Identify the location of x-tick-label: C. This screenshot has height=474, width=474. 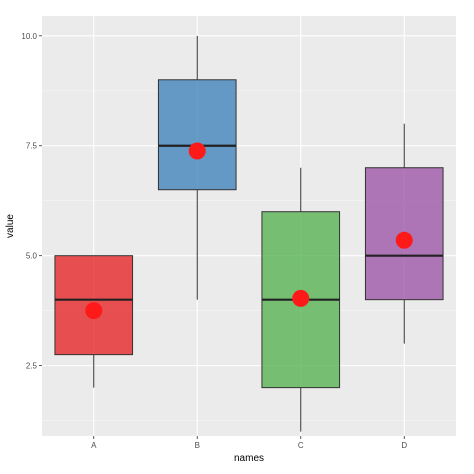
(301, 445).